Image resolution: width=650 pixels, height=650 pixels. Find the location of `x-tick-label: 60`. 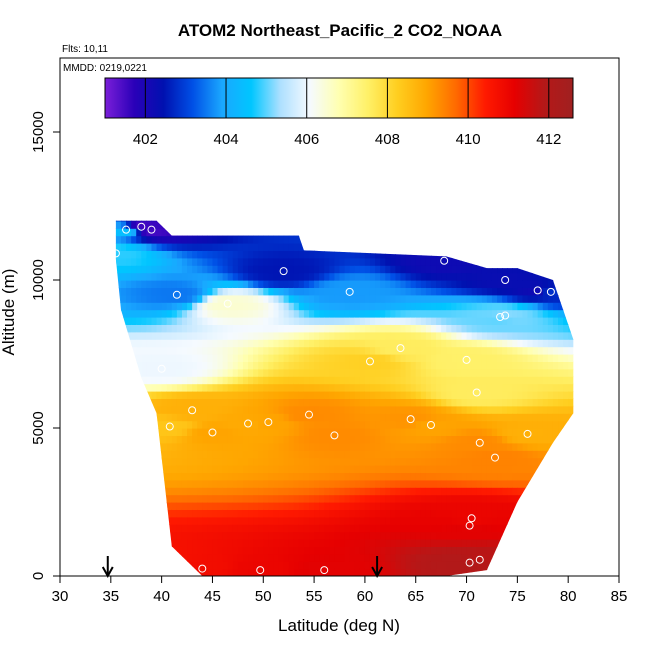

x-tick-label: 60 is located at coordinates (365, 596).